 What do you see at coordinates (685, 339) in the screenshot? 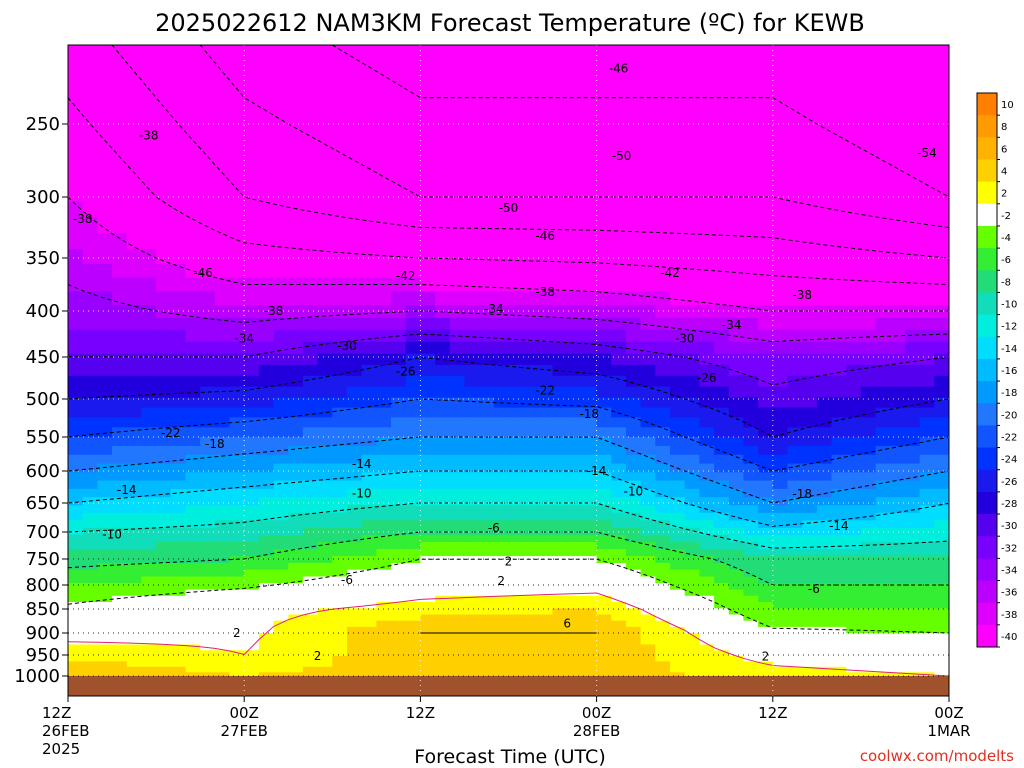
I see `contour-label: -30` at bounding box center [685, 339].